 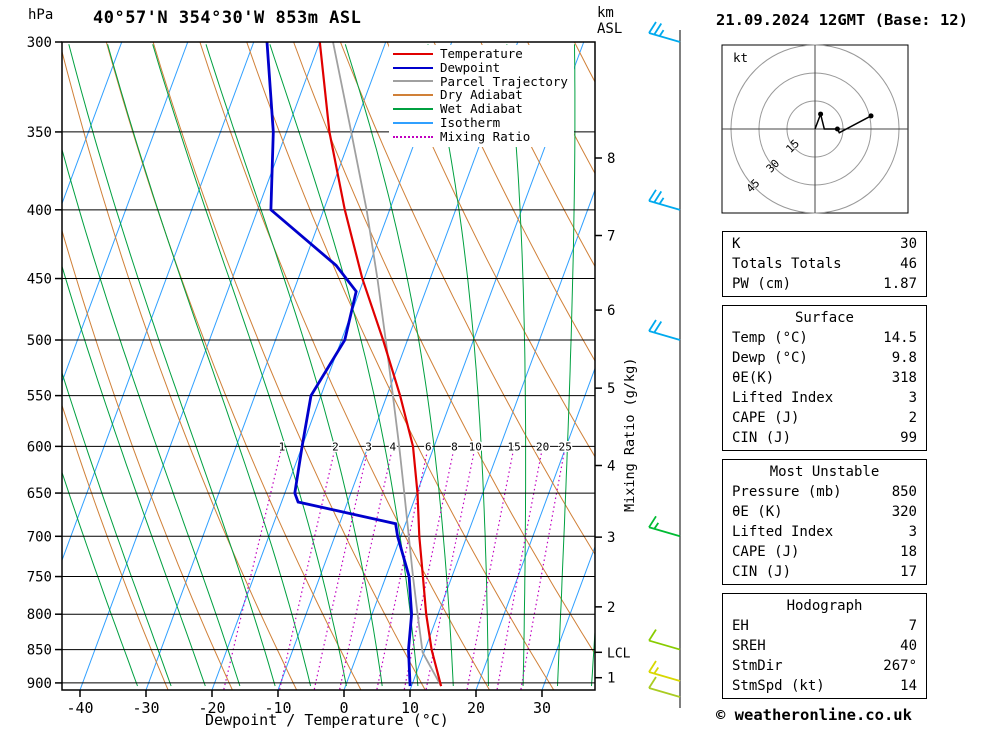 What do you see at coordinates (908, 572) in the screenshot?
I see `stats-value: 17` at bounding box center [908, 572].